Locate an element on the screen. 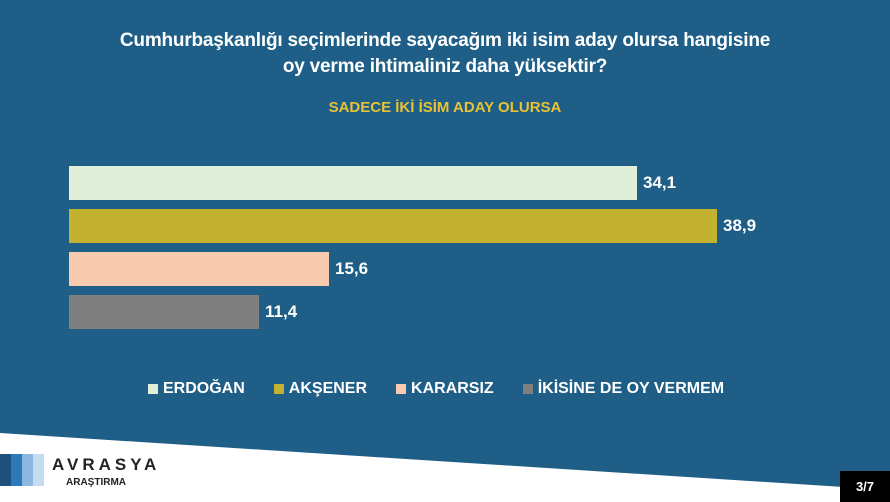 The image size is (890, 502). bar-erdogan is located at coordinates (353, 183).